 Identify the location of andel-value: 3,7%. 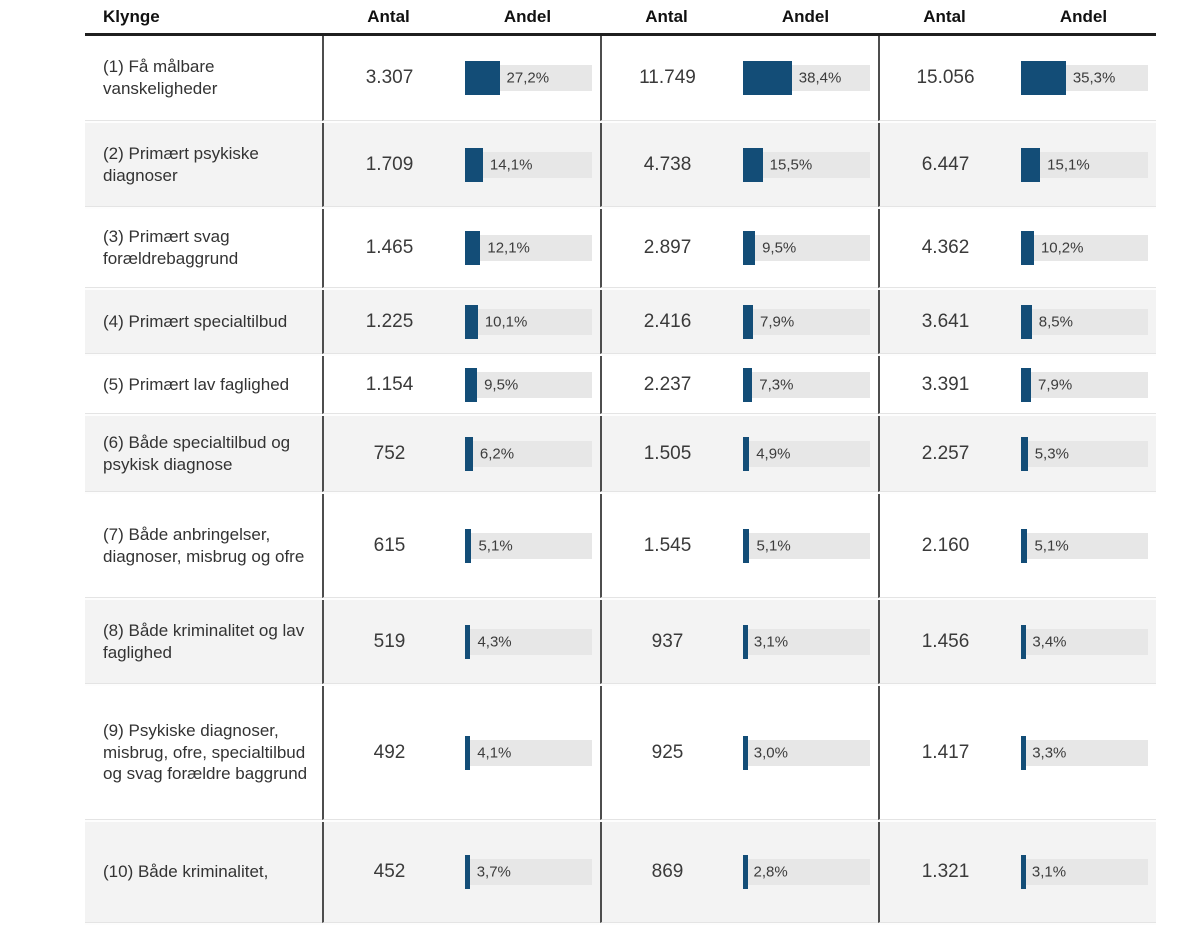
(493, 872).